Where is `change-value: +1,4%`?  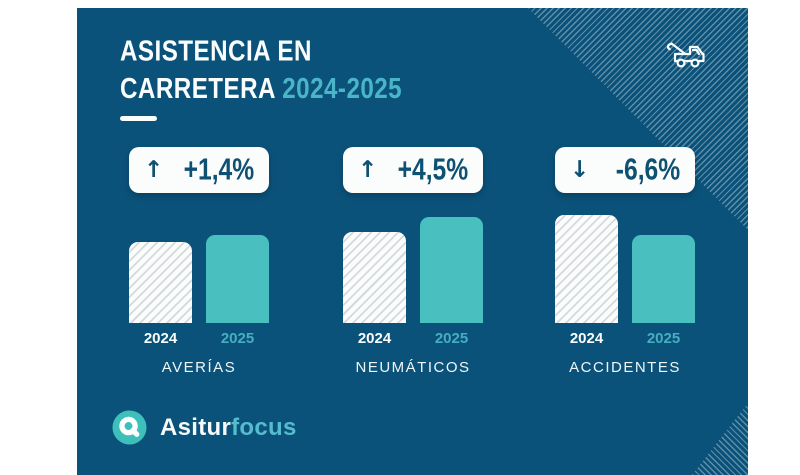
change-value: +1,4% is located at coordinates (218, 169).